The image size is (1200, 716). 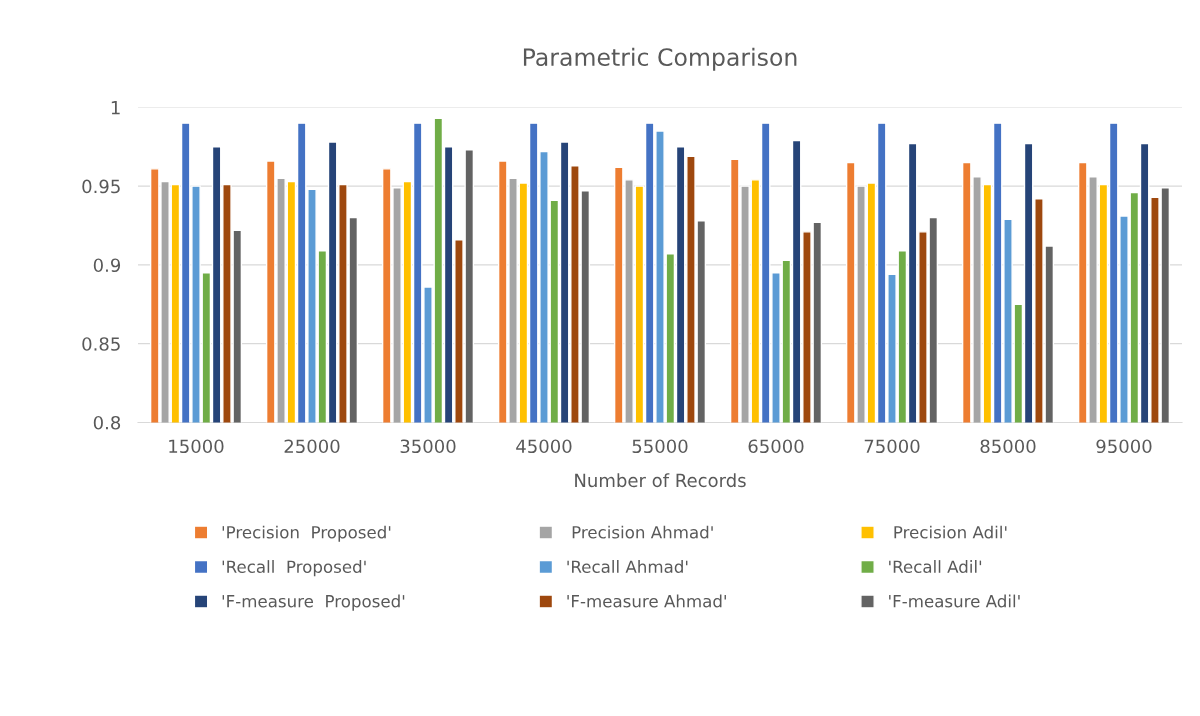 I want to click on legend-label: 'F-measure Ahmad', so click(x=646, y=601).